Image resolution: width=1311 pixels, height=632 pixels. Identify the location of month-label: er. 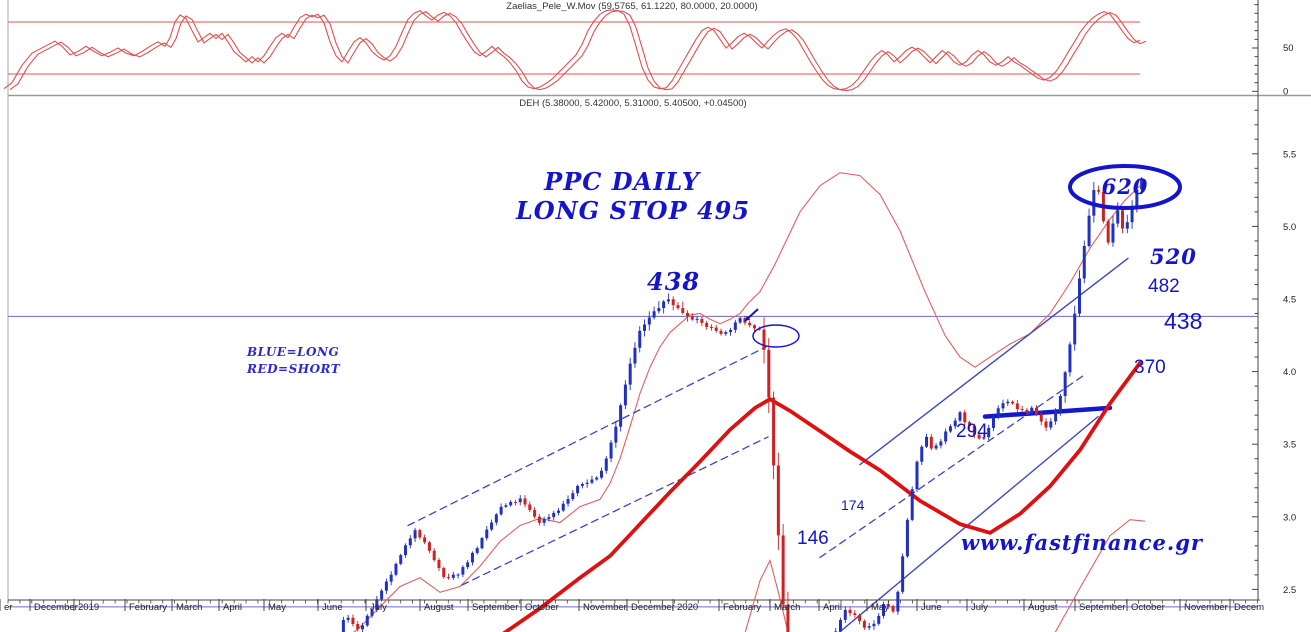
(8, 607).